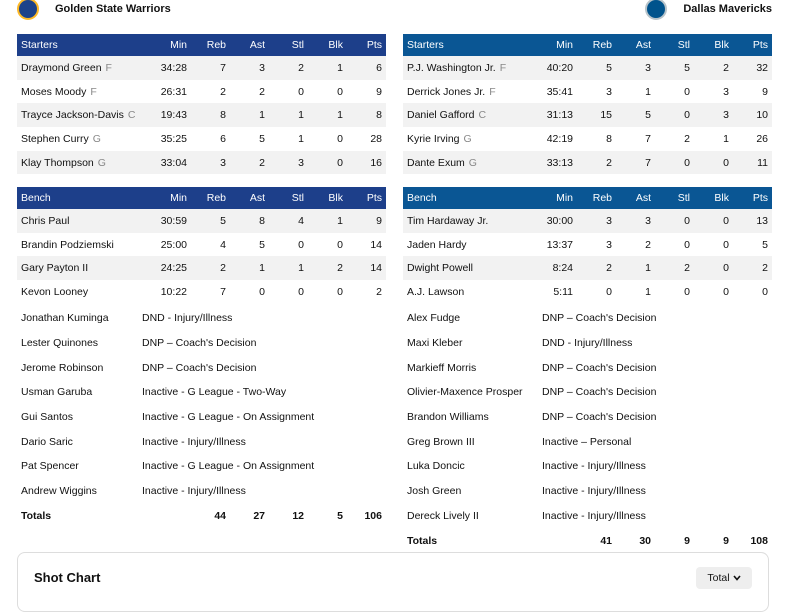 The width and height of the screenshot is (785, 612). Describe the element at coordinates (436, 466) in the screenshot. I see `player-name: Luka Doncic` at that location.